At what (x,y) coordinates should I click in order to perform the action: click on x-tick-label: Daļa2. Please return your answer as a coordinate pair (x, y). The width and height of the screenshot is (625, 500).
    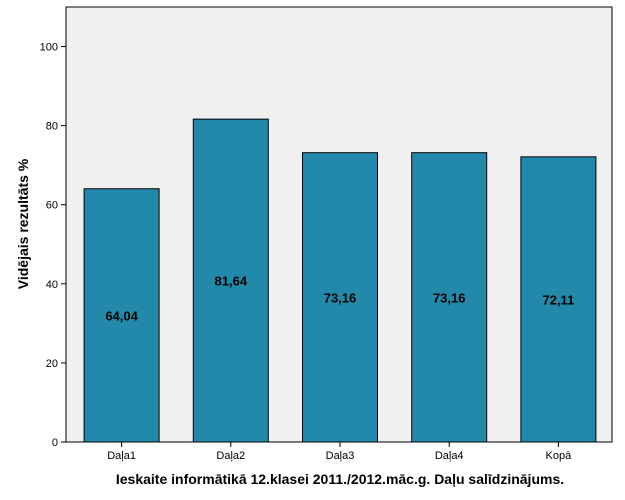
    Looking at the image, I should click on (230, 456).